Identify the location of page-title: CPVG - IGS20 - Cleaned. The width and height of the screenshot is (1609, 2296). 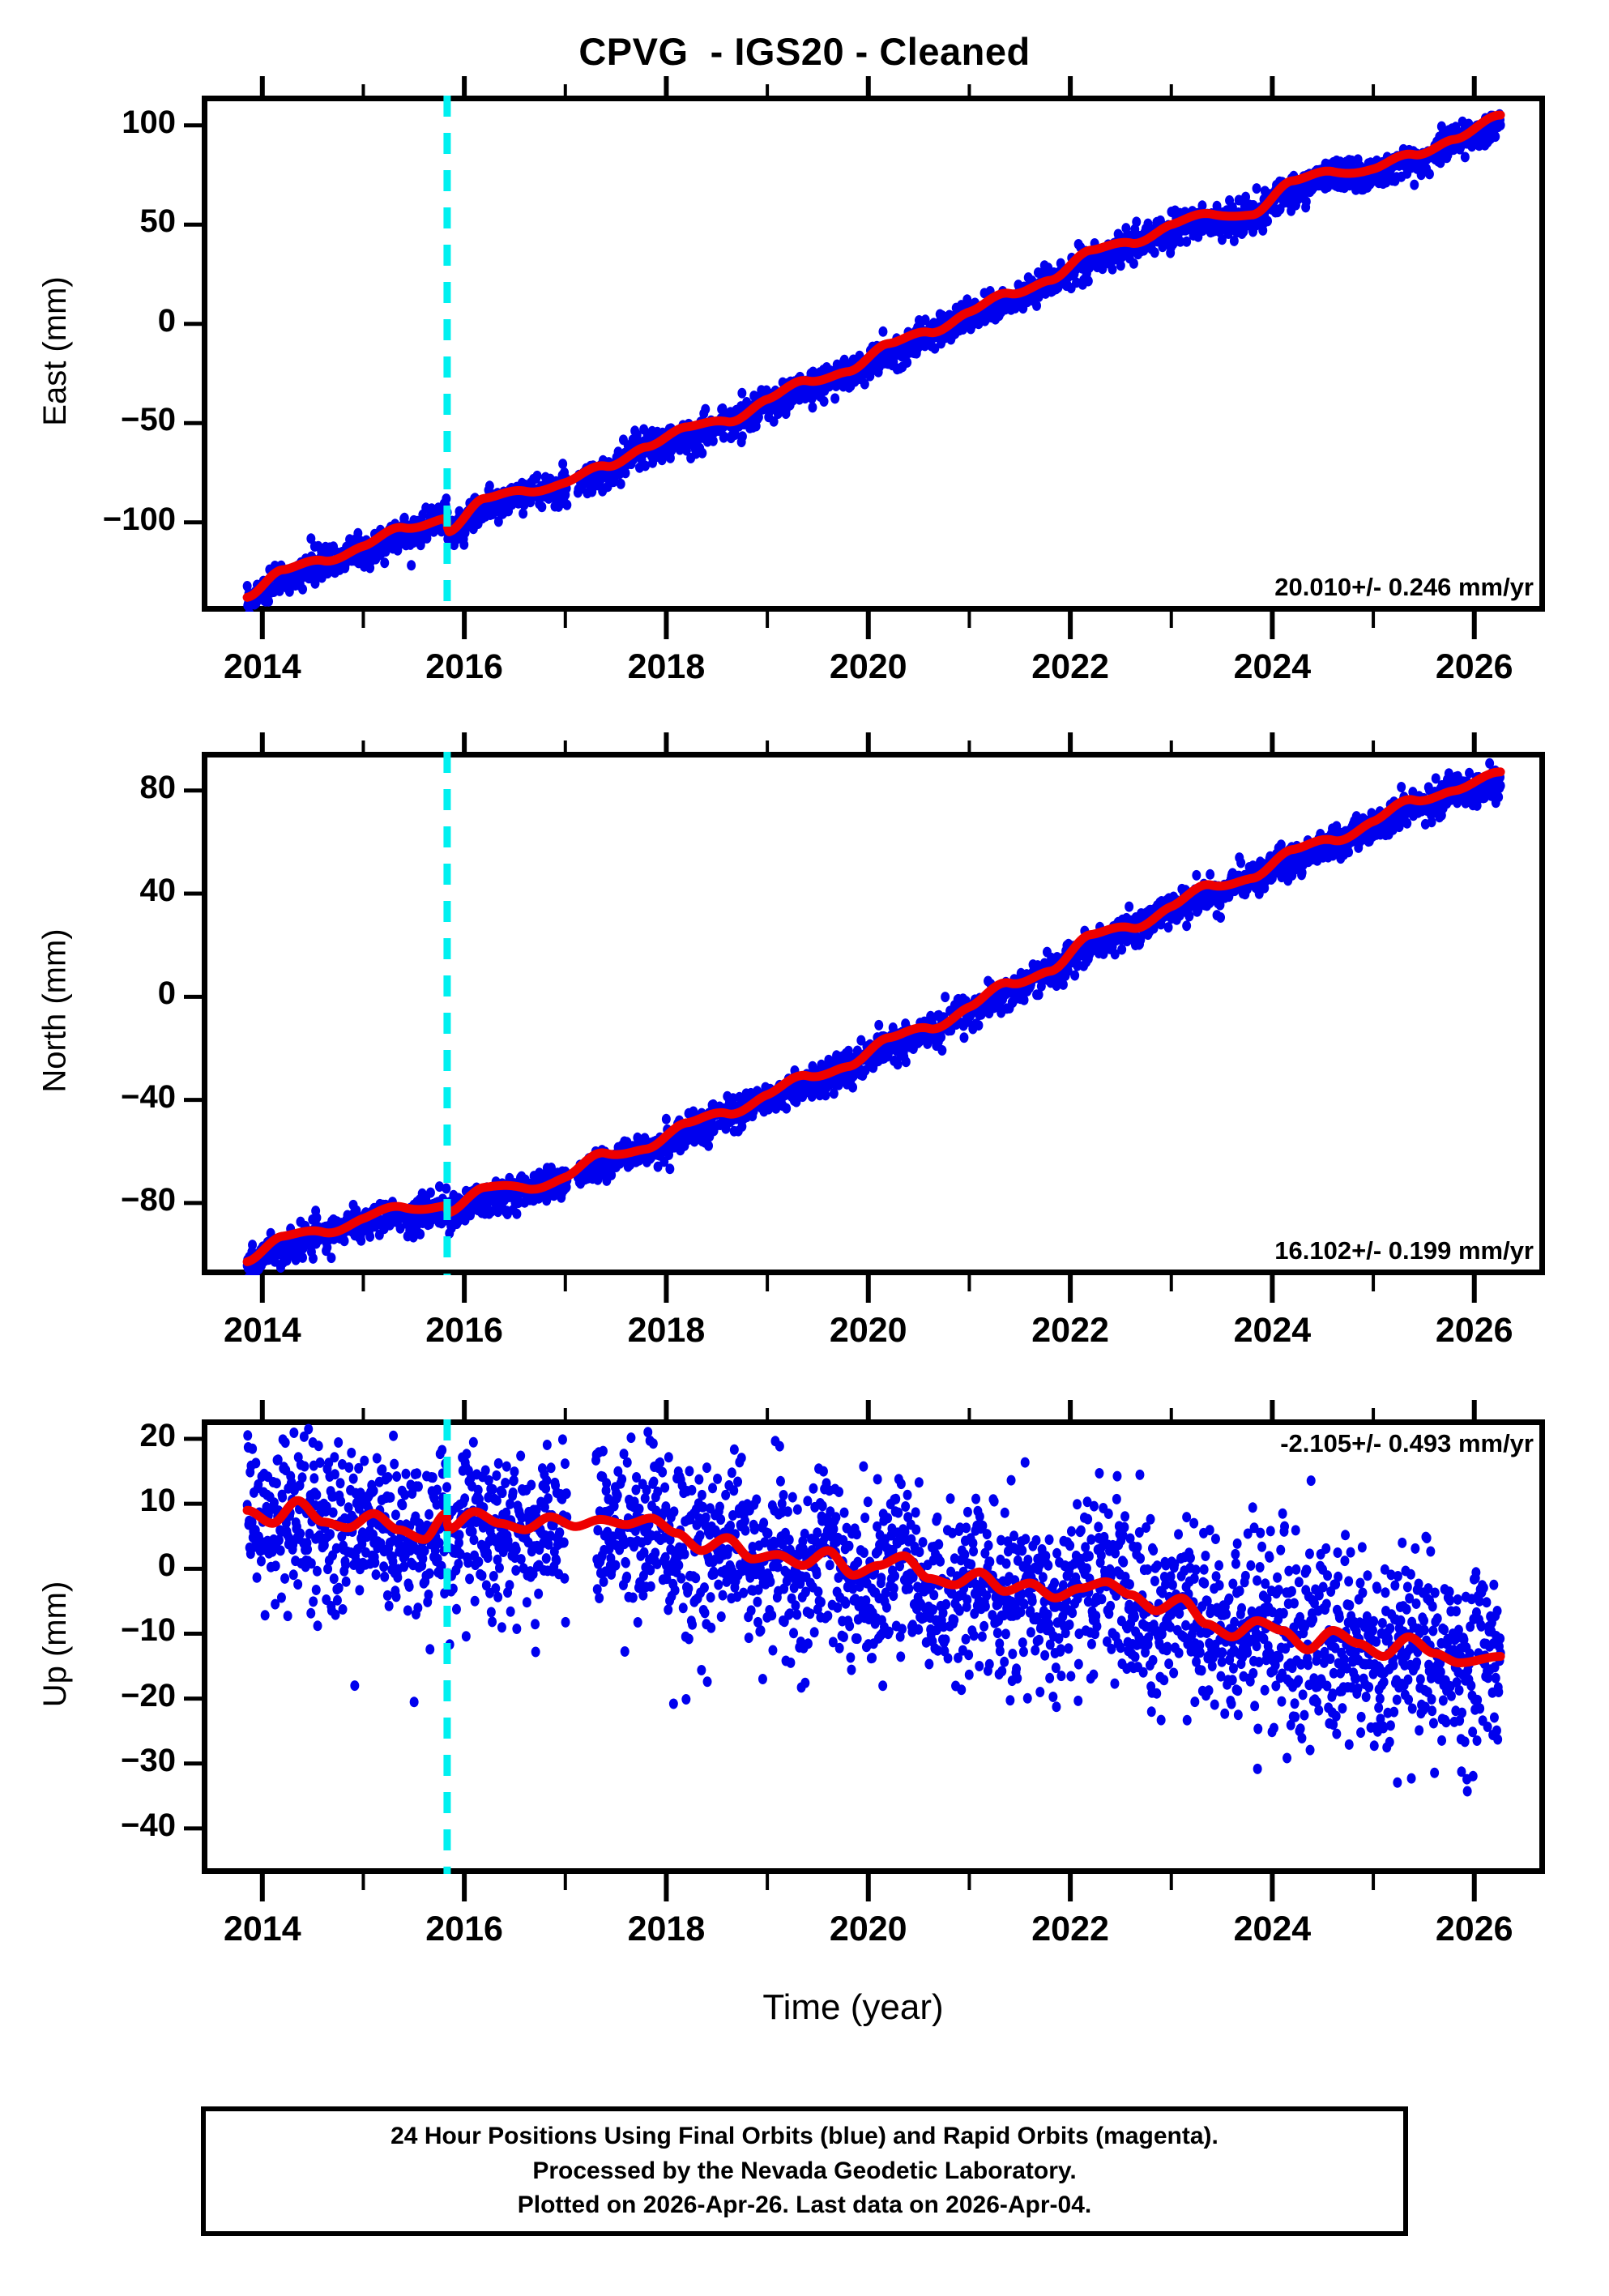
(804, 51).